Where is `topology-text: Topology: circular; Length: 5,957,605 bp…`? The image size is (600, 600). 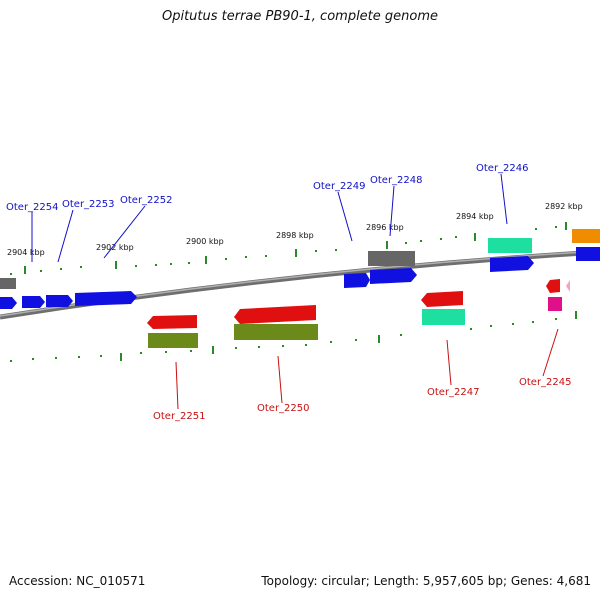 topology-text: Topology: circular; Length: 5,957,605 bp… is located at coordinates (426, 581).